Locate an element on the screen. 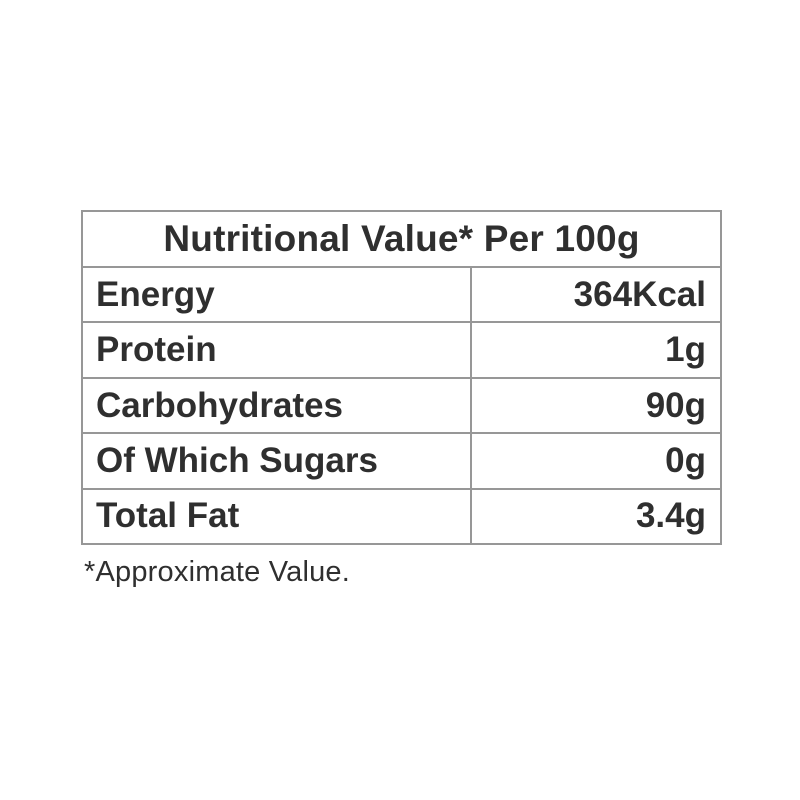 The height and width of the screenshot is (800, 800). row-label-total-fat: Total Fat is located at coordinates (168, 516).